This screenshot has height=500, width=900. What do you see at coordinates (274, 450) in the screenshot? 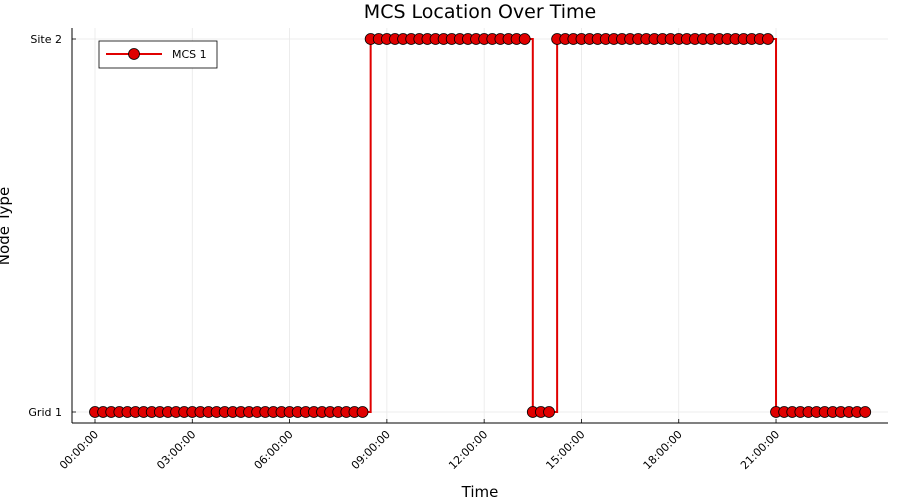
I see `x-tick-label: 06:00:00` at bounding box center [274, 450].